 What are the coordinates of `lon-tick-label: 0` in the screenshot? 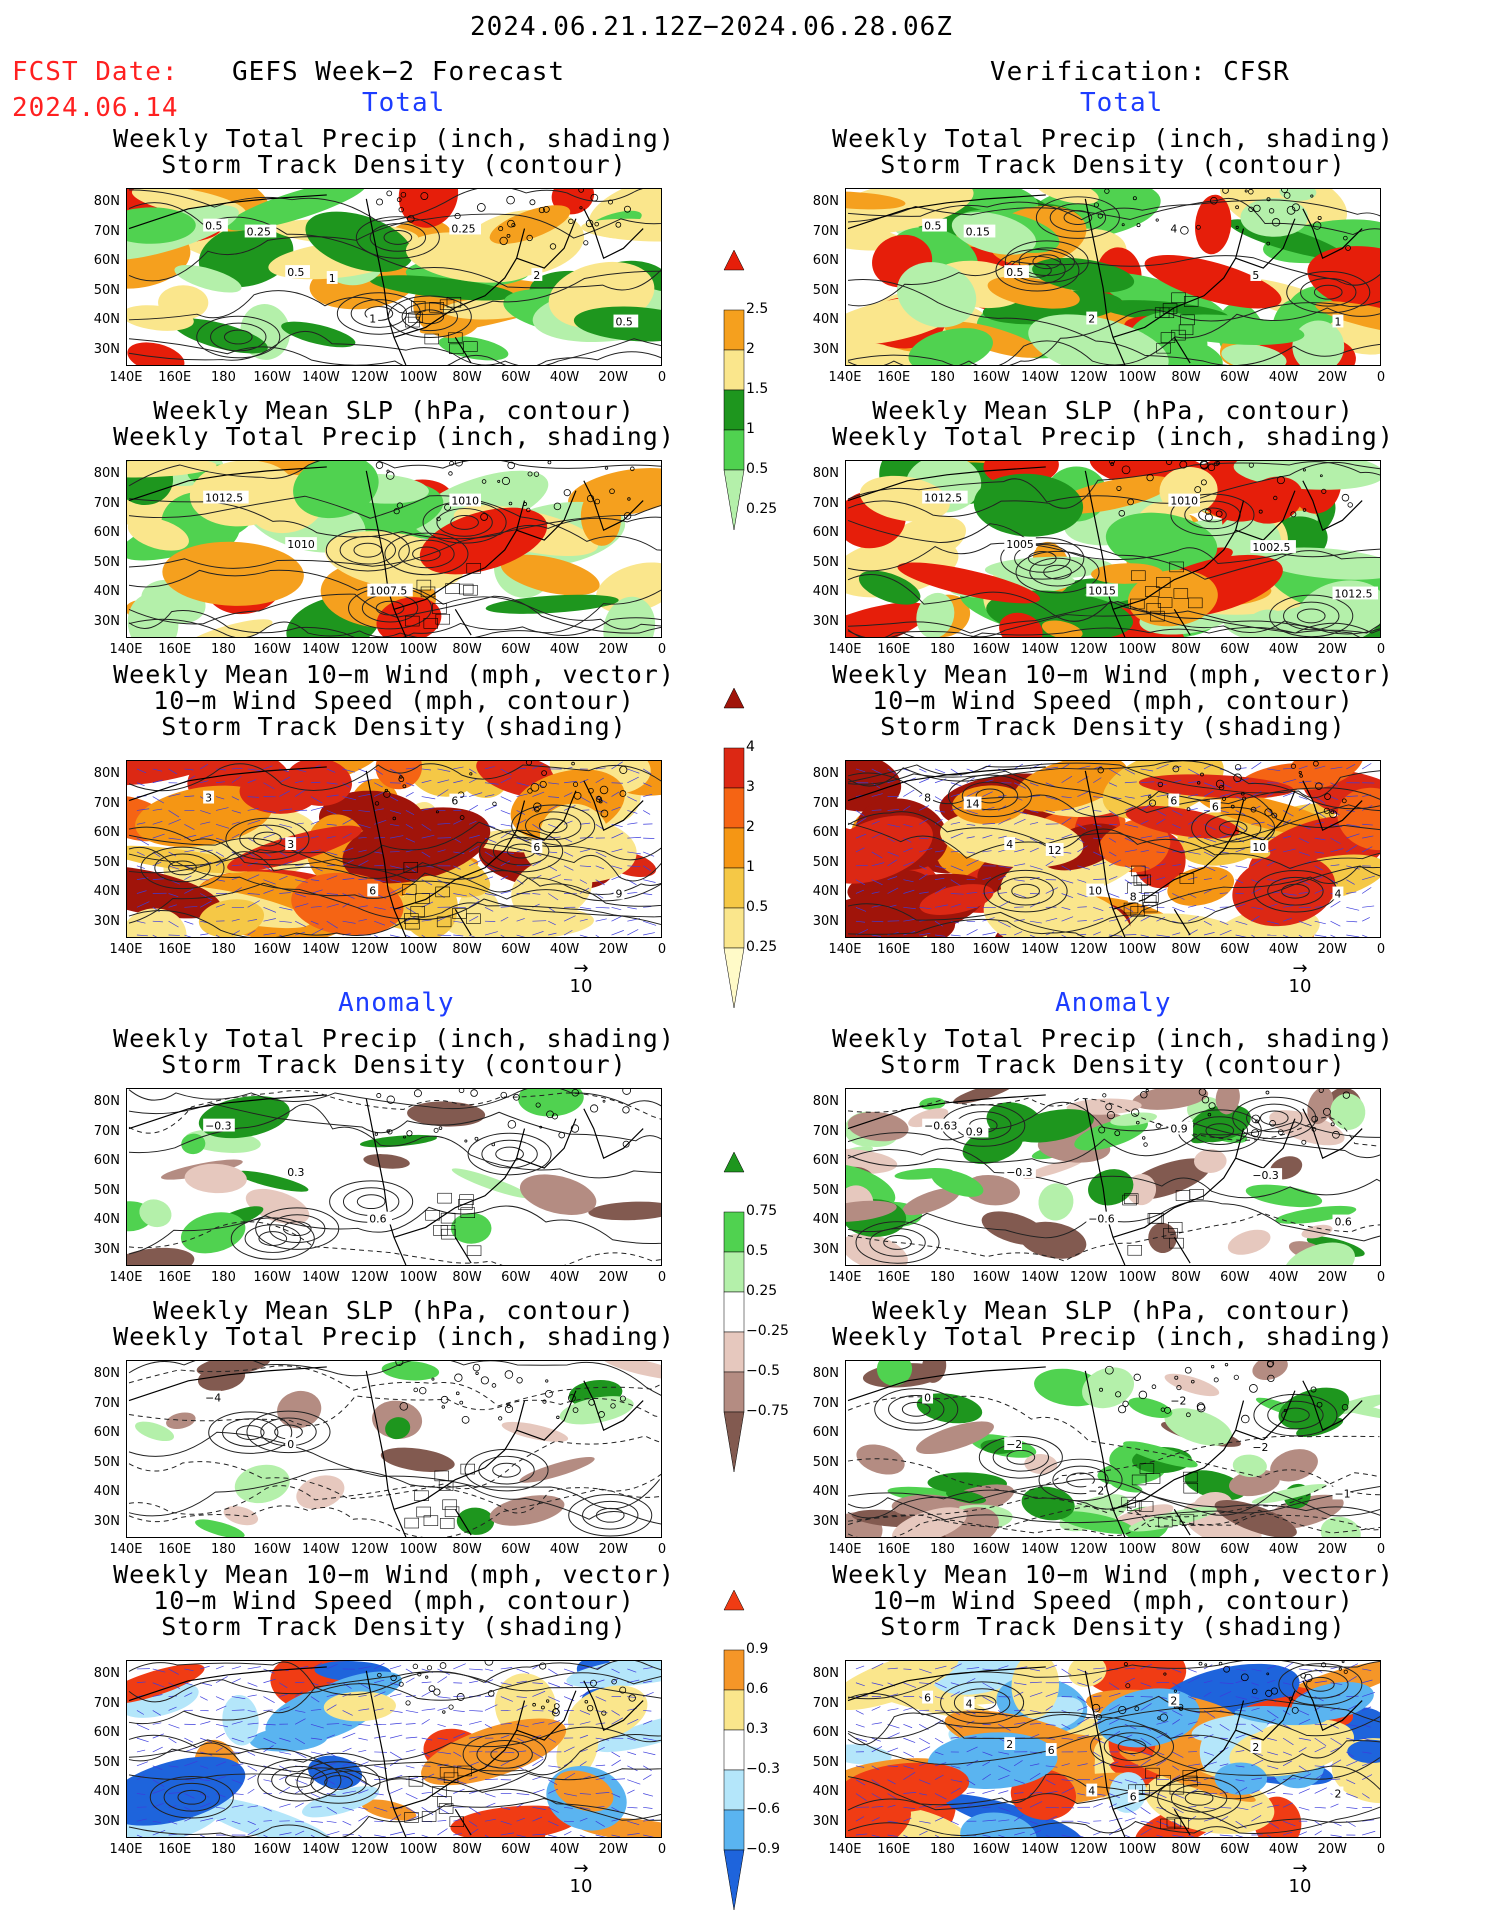 It's located at (1381, 377).